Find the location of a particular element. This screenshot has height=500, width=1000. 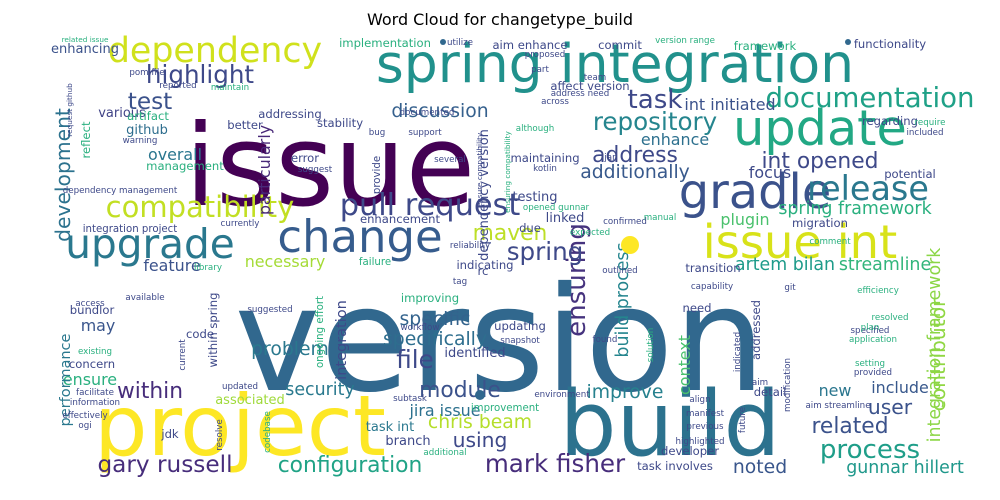

word-gradle: gradle is located at coordinates (755, 192).